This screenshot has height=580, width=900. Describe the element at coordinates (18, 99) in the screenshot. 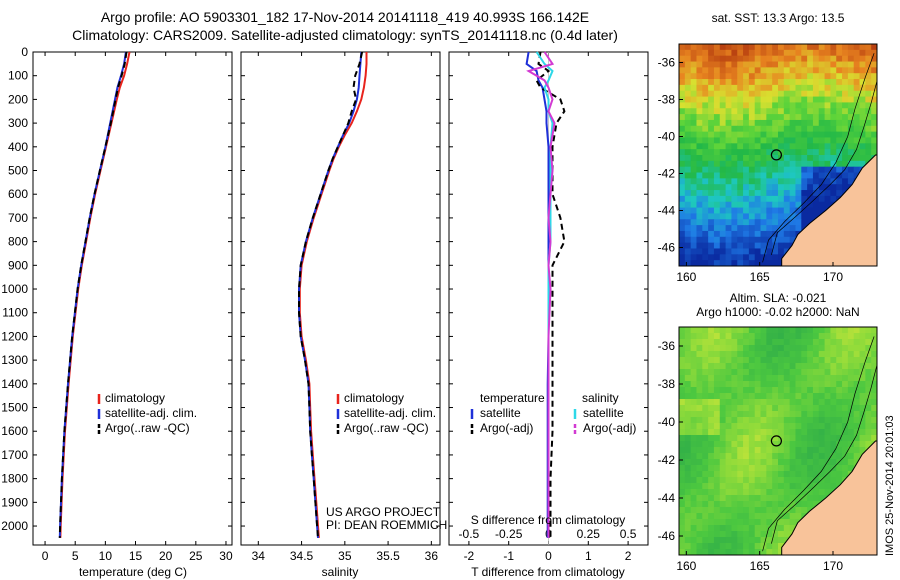

I see `depth-tick-label: 200` at that location.